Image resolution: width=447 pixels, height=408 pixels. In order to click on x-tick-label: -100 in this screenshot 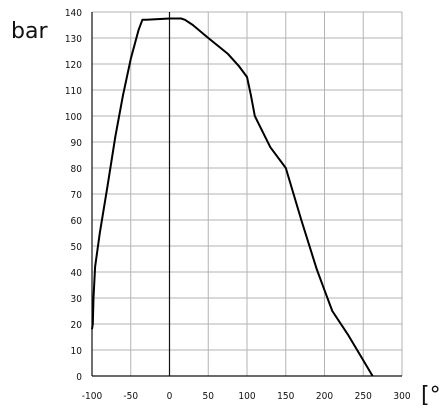, I will do `click(92, 396)`.